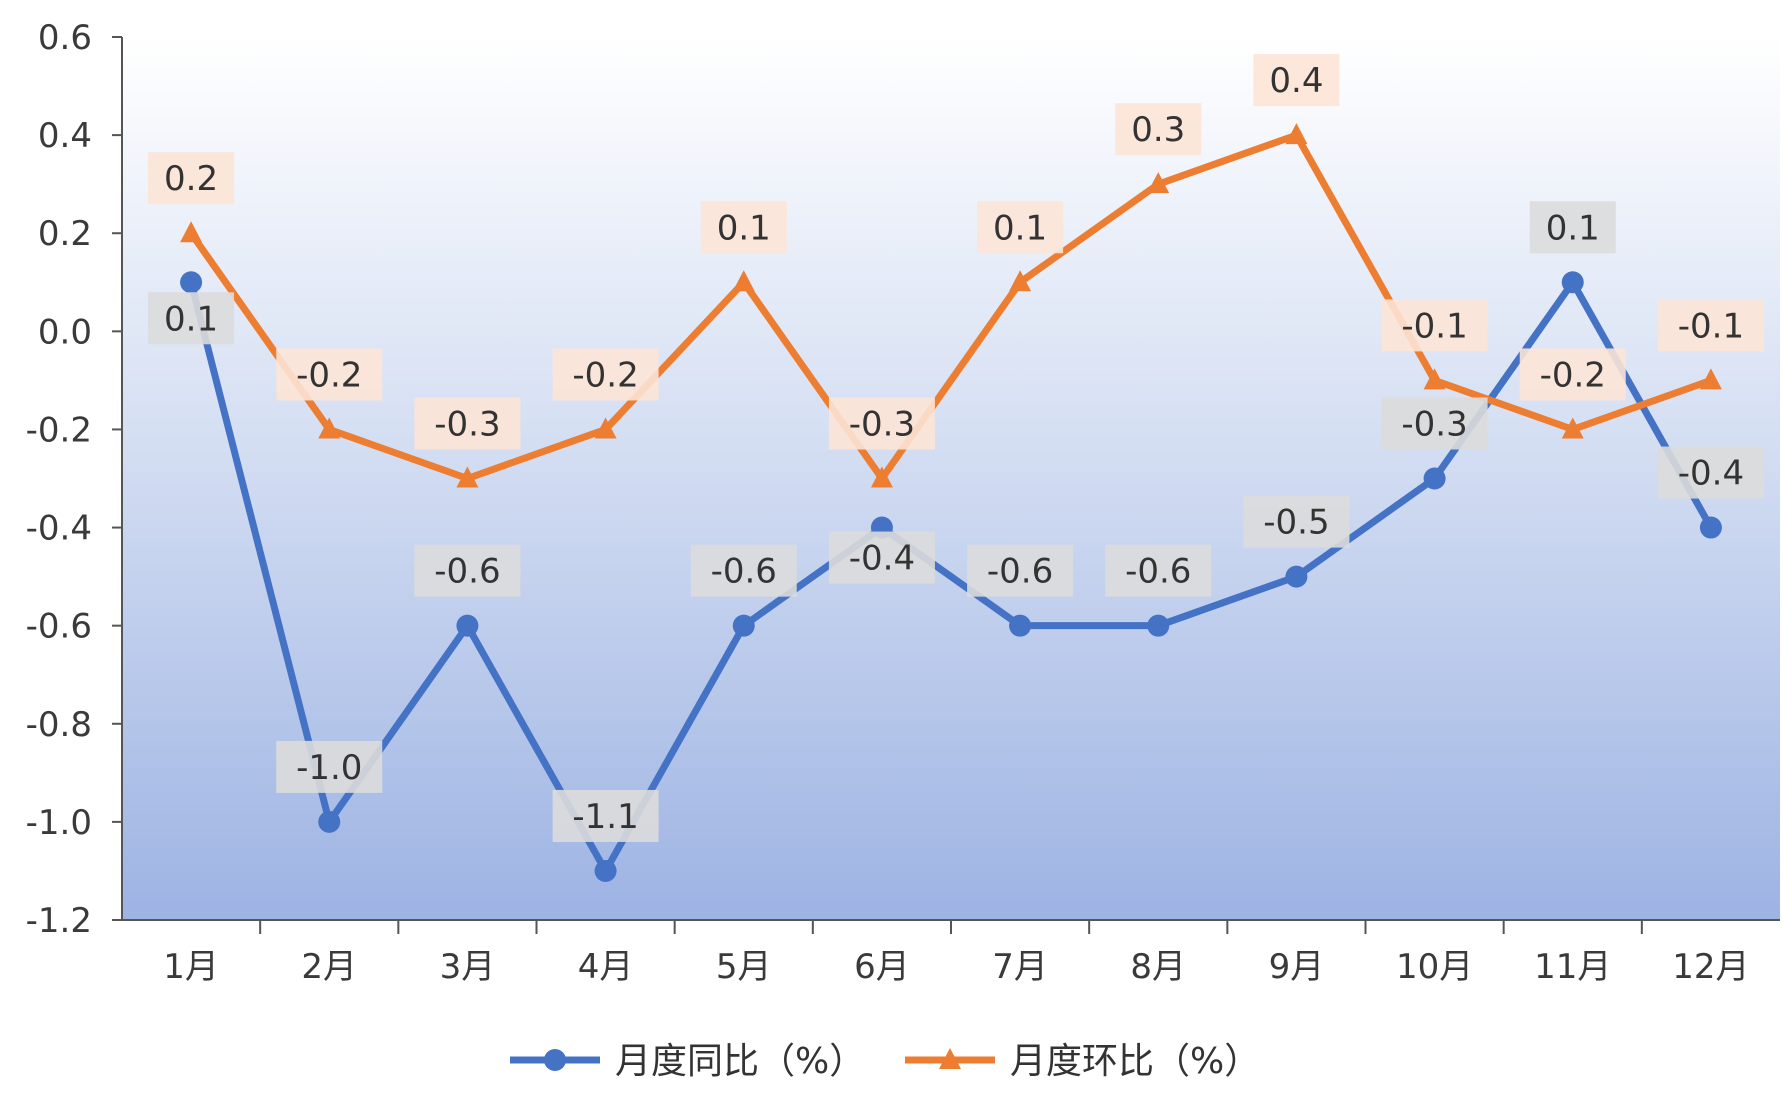 The height and width of the screenshot is (1093, 1783). I want to click on series-2-data-label: 0.4, so click(1296, 81).